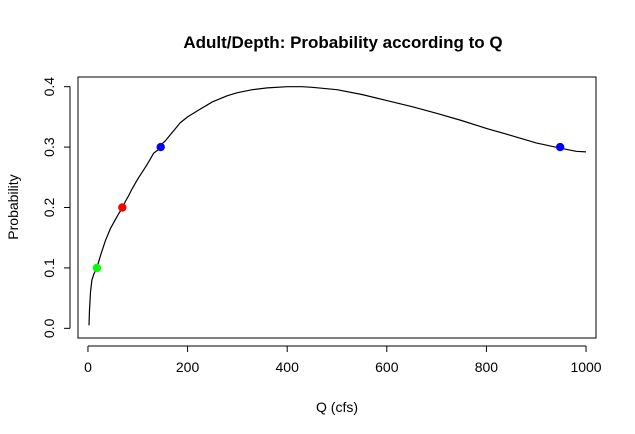 This screenshot has height=434, width=635. What do you see at coordinates (13, 206) in the screenshot?
I see `y-axis-label: Probability` at bounding box center [13, 206].